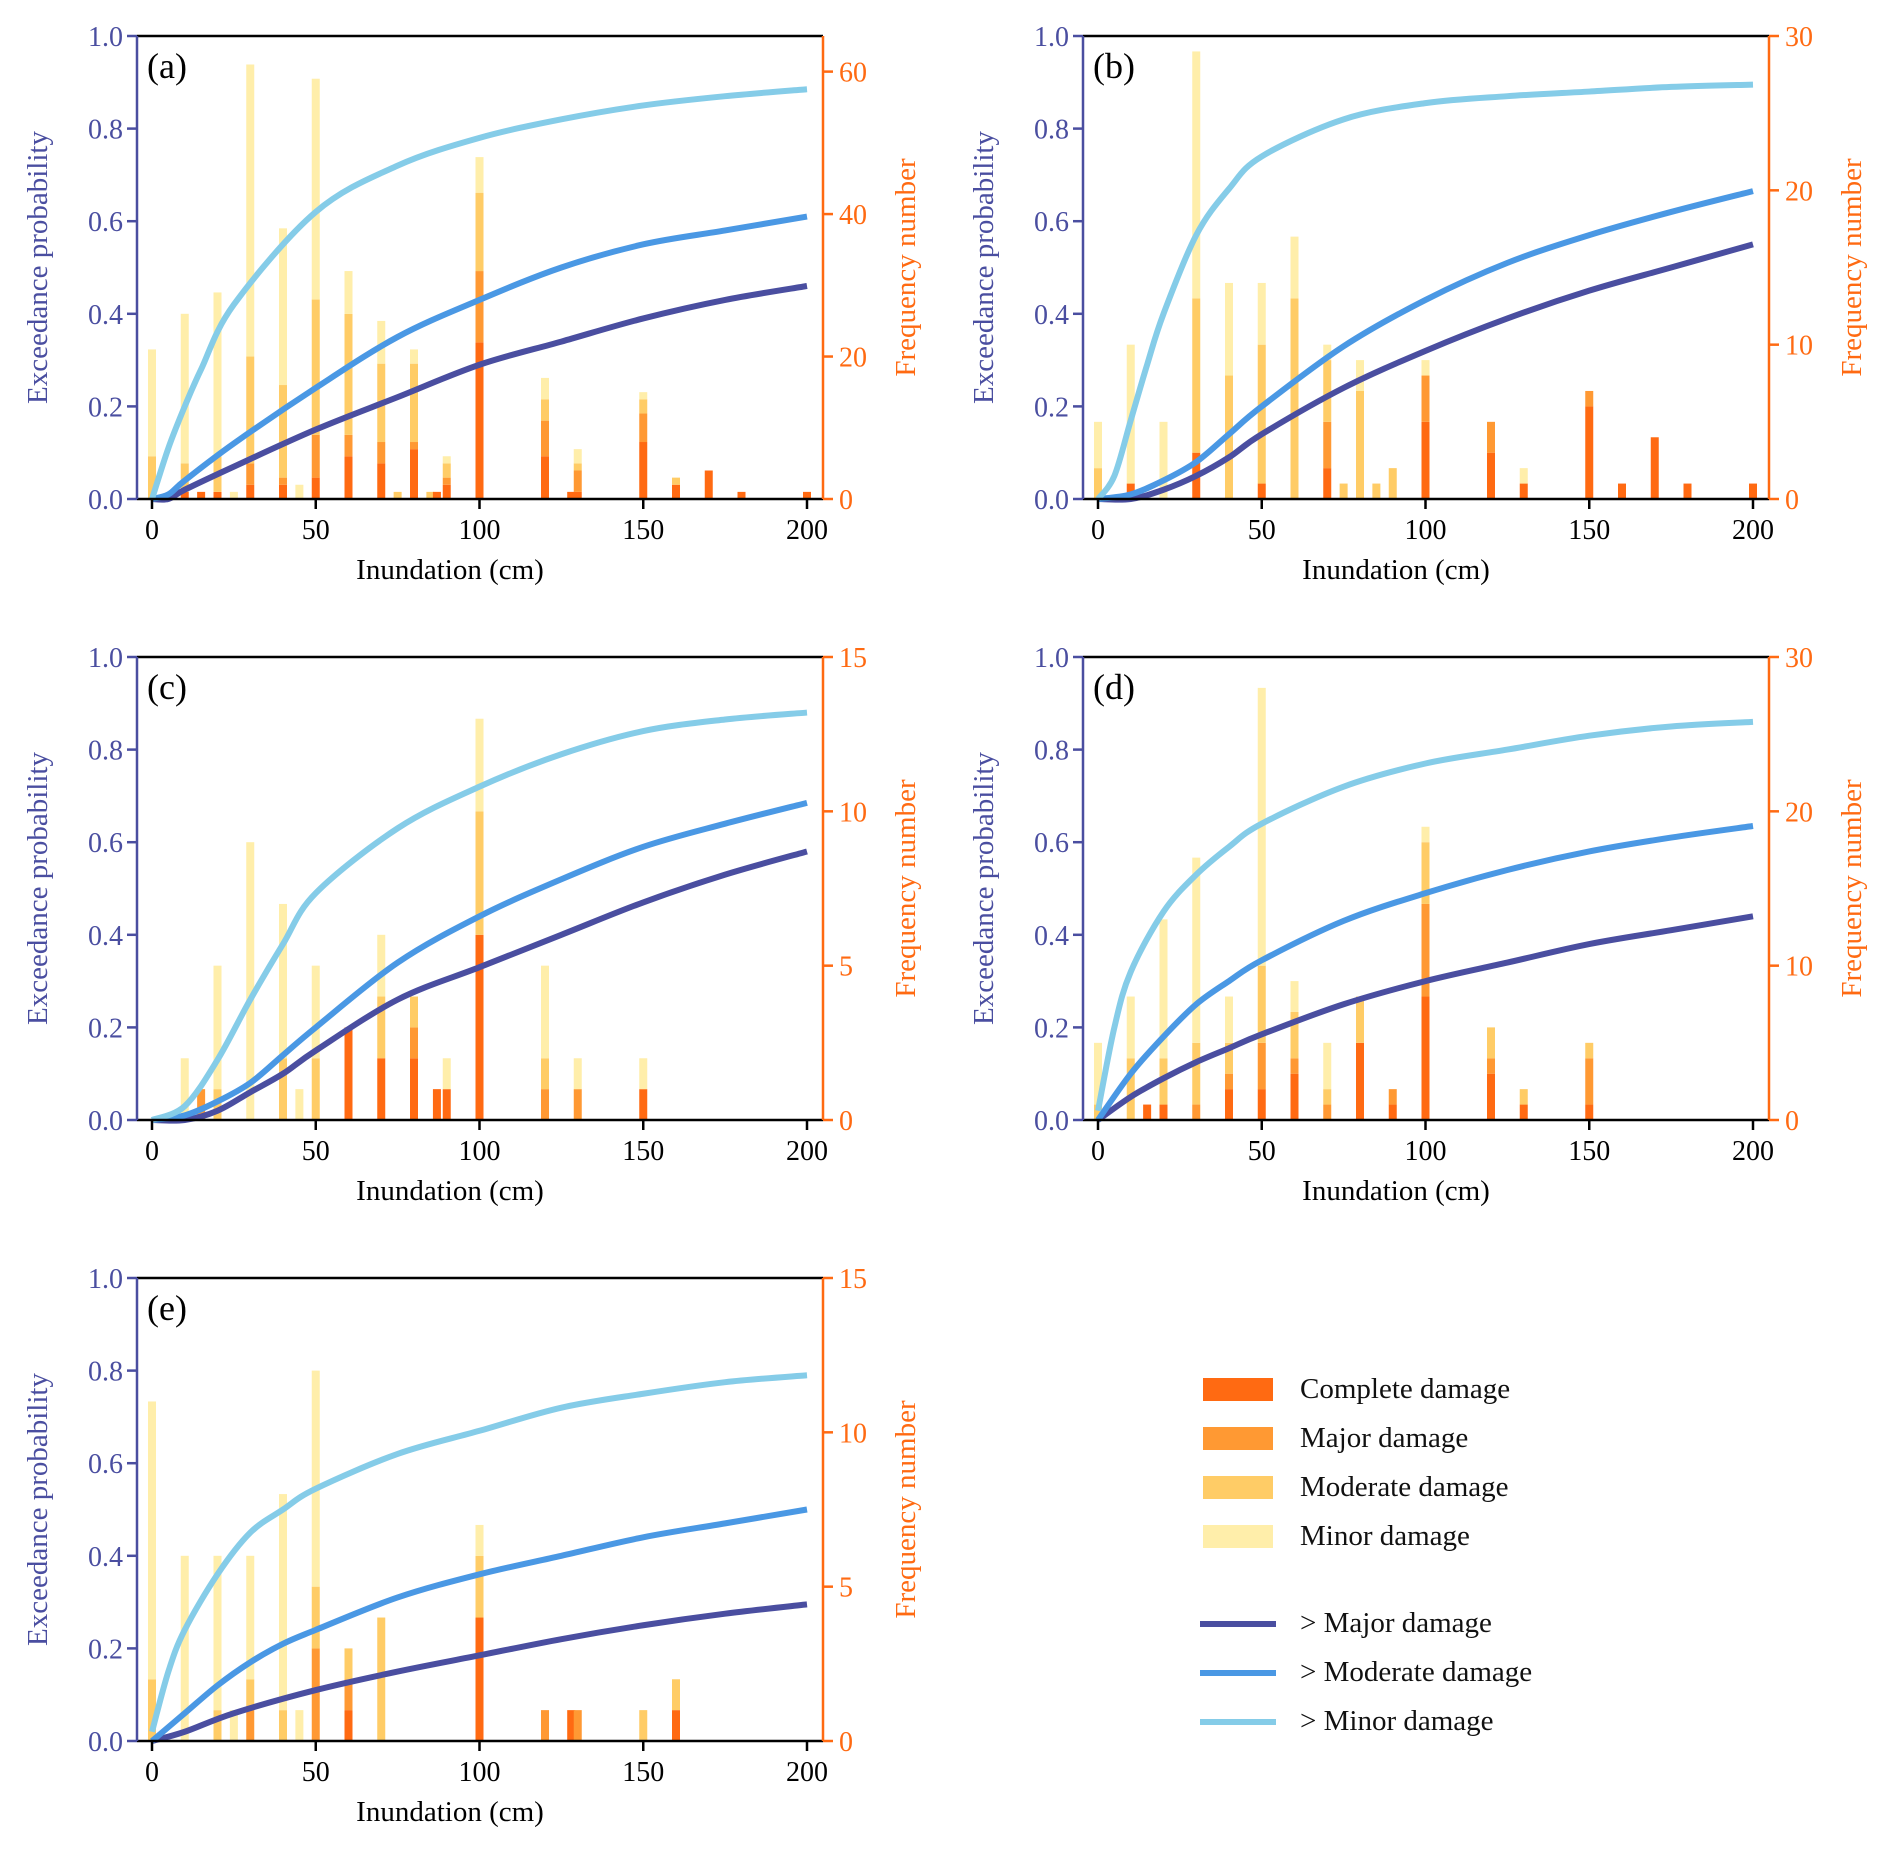 This screenshot has height=1866, width=1892. I want to click on right-tick-label: 10, so click(853, 812).